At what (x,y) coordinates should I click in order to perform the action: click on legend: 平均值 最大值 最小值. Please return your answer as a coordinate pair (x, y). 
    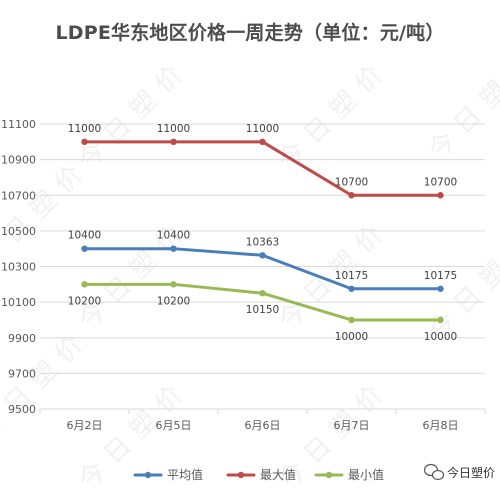
    Looking at the image, I should click on (258, 474).